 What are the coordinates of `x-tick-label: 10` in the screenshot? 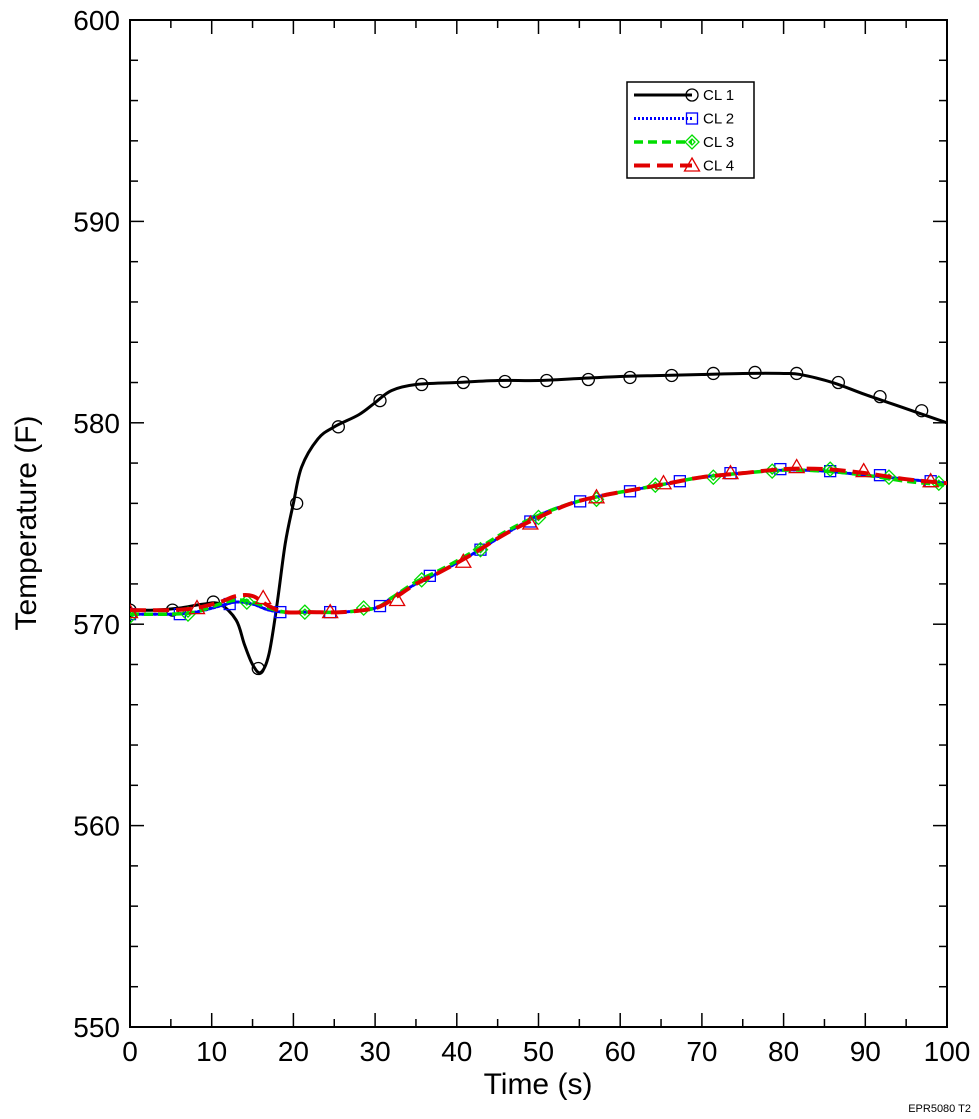 It's located at (211, 1051).